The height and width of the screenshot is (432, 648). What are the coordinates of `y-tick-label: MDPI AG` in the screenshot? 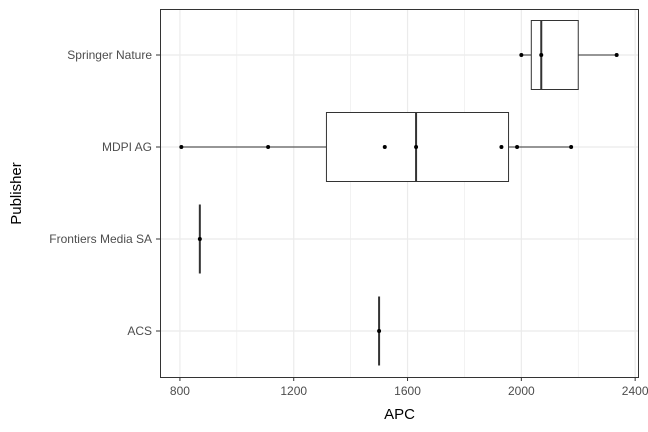 It's located at (127, 147).